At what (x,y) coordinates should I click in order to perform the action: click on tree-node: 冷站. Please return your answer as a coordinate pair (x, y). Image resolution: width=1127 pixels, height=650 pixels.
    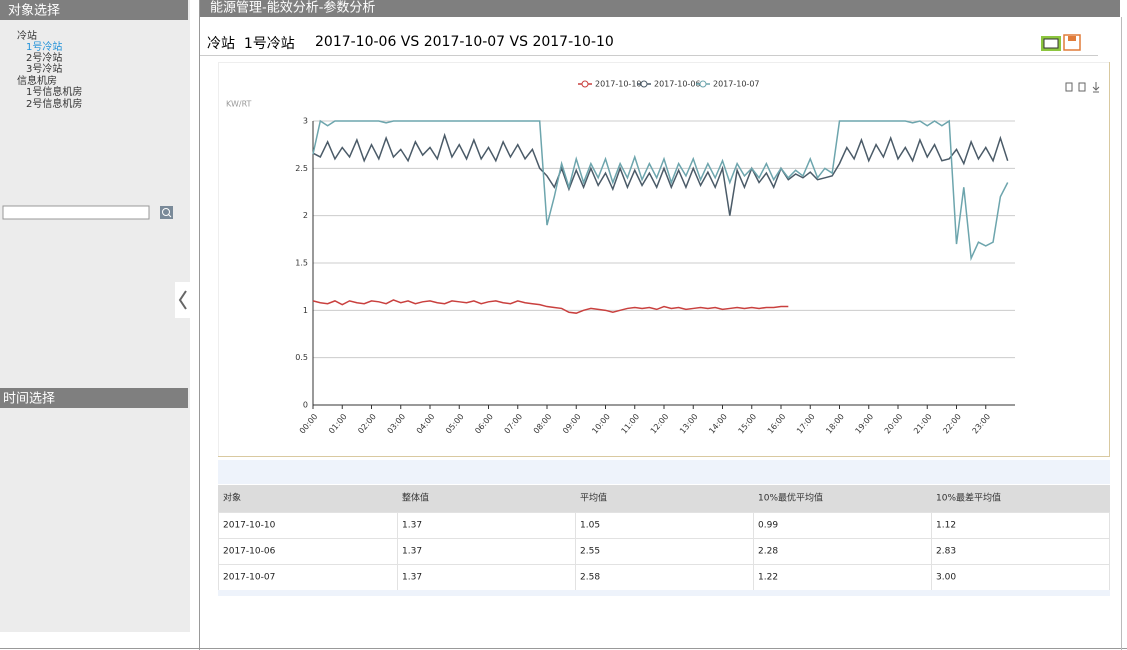
    Looking at the image, I should click on (27, 35).